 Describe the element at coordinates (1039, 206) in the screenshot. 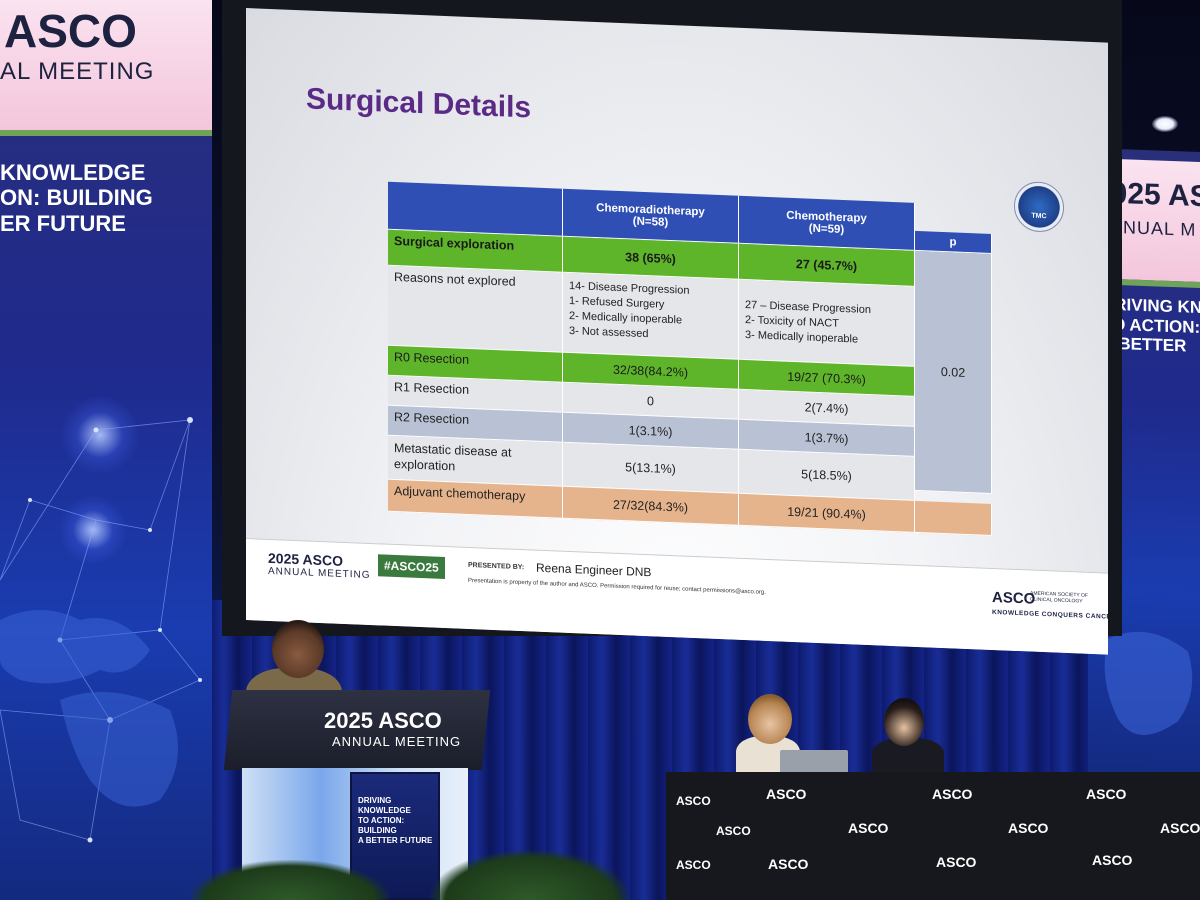

I see `tmc-logo: TMC` at that location.